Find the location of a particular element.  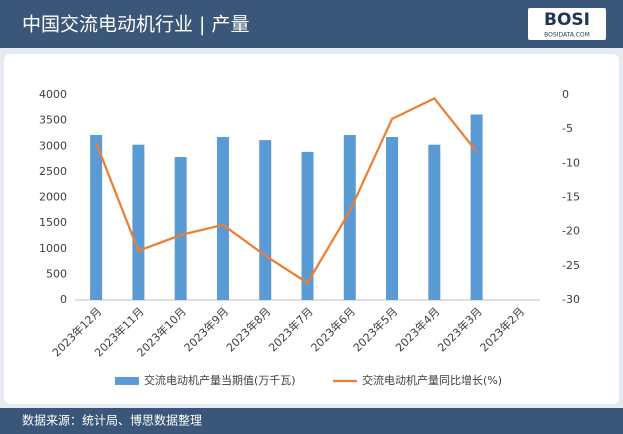

y2-tick-label: -25 is located at coordinates (571, 265).